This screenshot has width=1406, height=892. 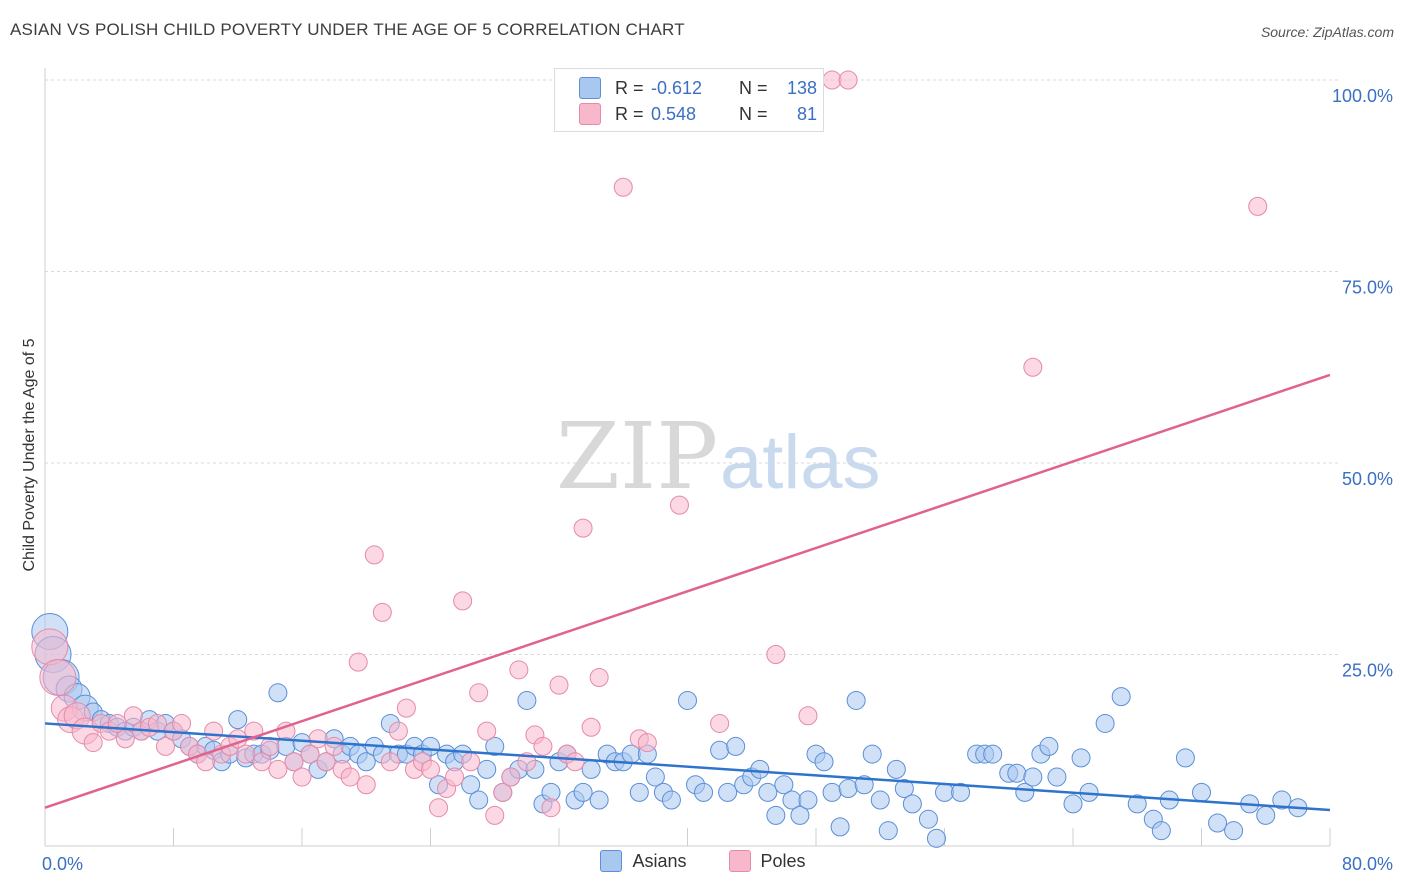 What do you see at coordinates (590, 88) in the screenshot?
I see `asian-swatch` at bounding box center [590, 88].